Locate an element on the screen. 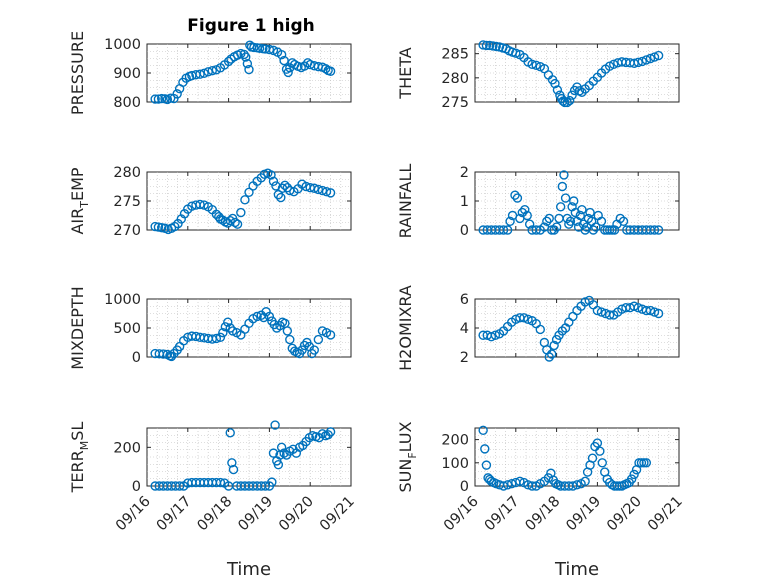 The image size is (778, 583). series-theta is located at coordinates (571, 74).